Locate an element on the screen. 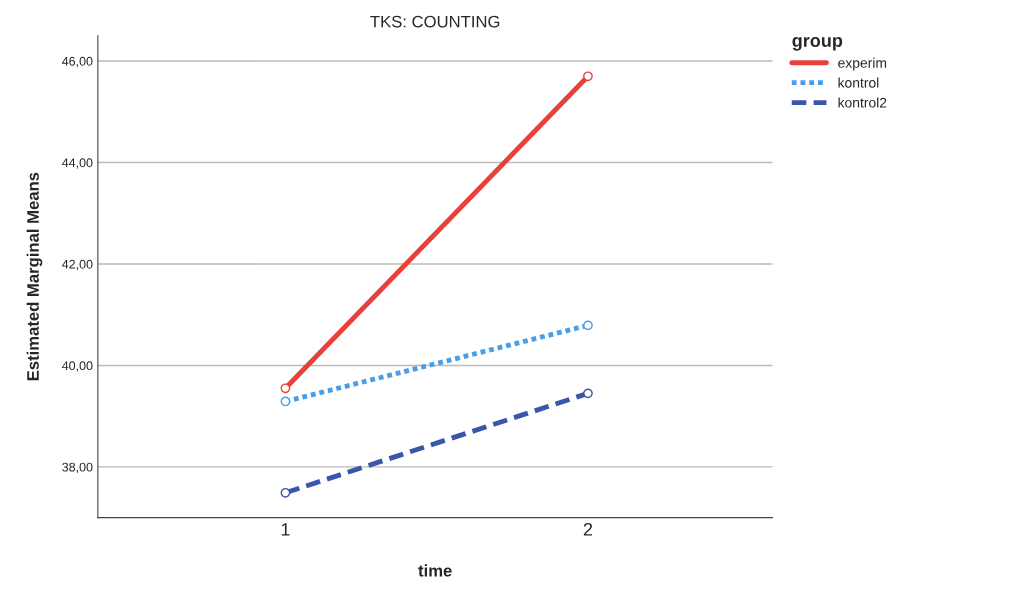 The height and width of the screenshot is (595, 1030). y-tick-label: 40,00 is located at coordinates (77, 366).